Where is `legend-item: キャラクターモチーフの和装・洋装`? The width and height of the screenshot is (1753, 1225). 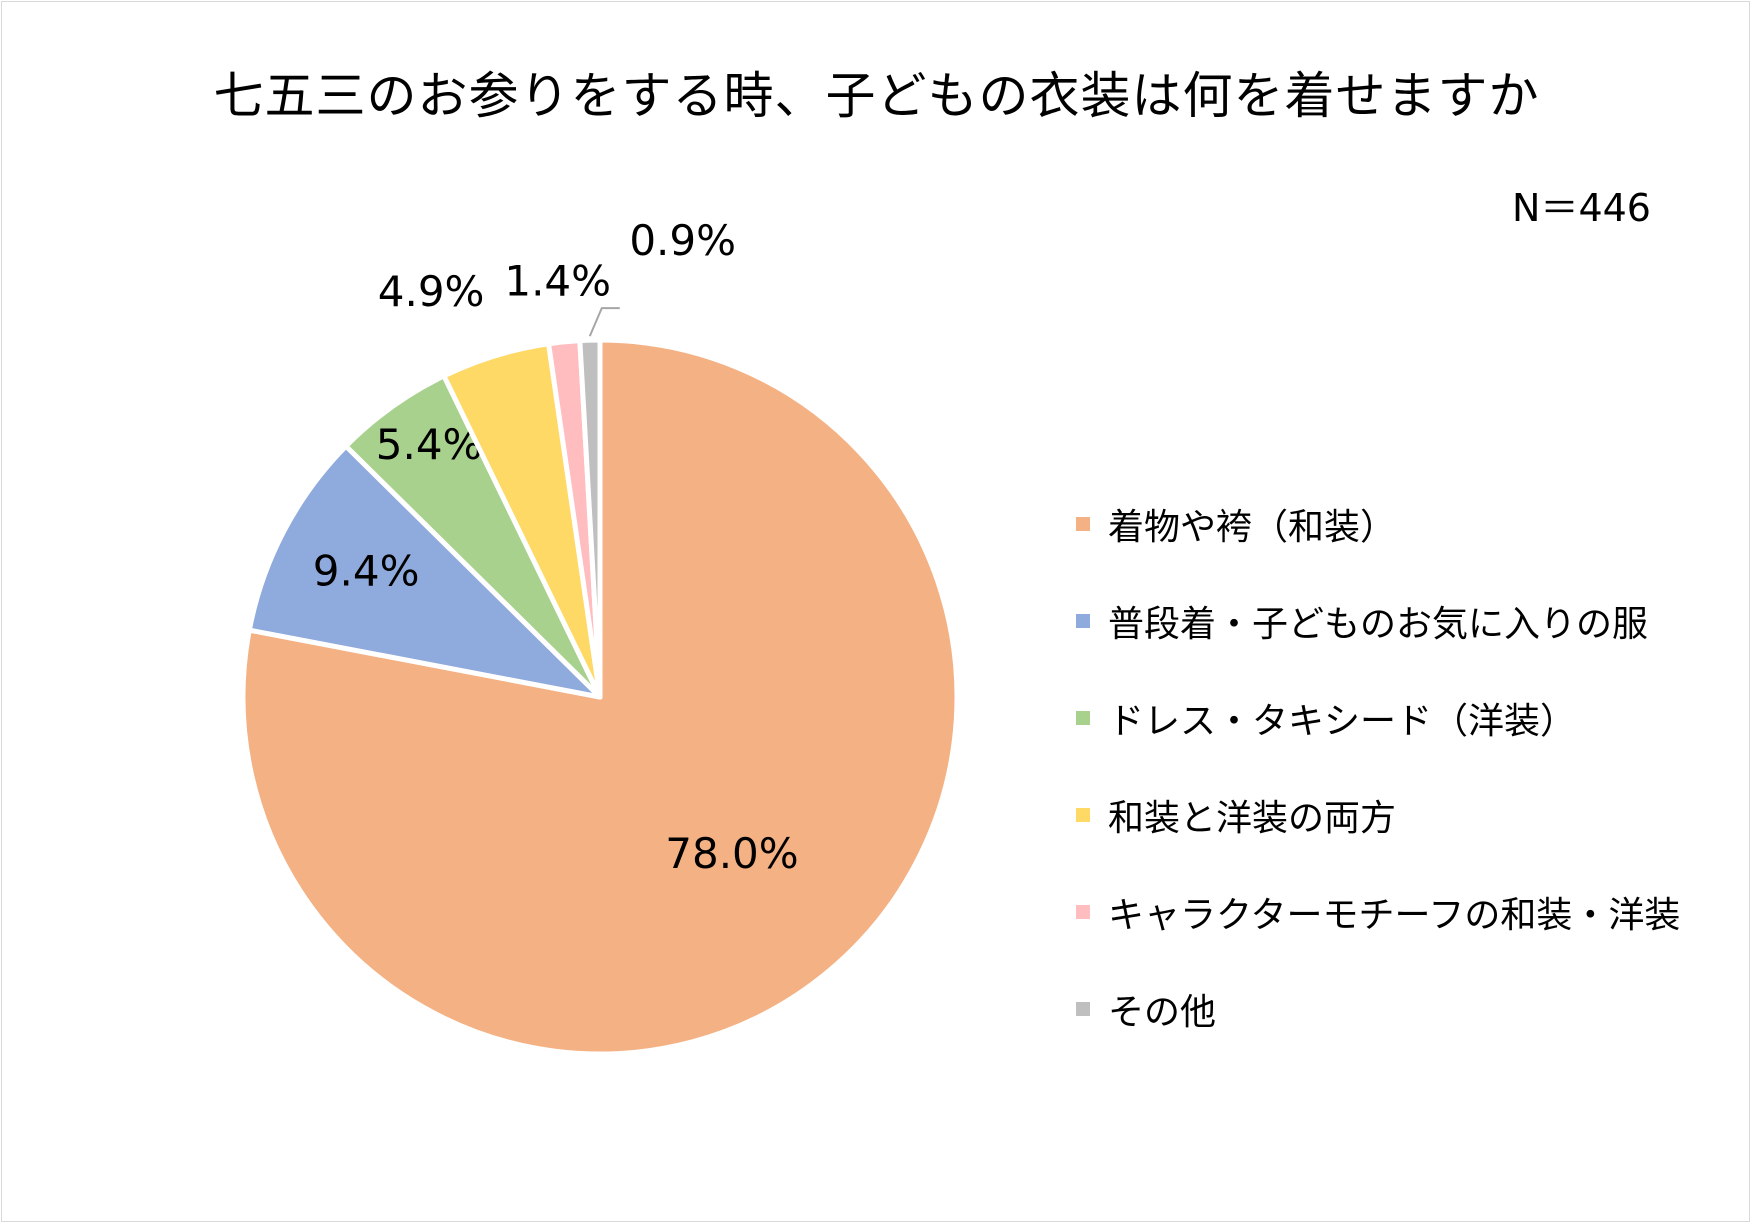
legend-item: キャラクターモチーフの和装・洋装 is located at coordinates (1378, 911).